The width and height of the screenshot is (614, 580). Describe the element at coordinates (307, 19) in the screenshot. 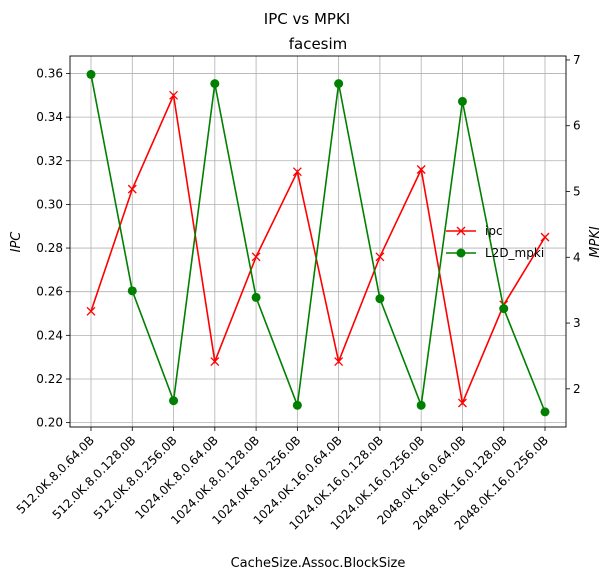

I see `chart-suptitle: IPC vs MPKI` at that location.